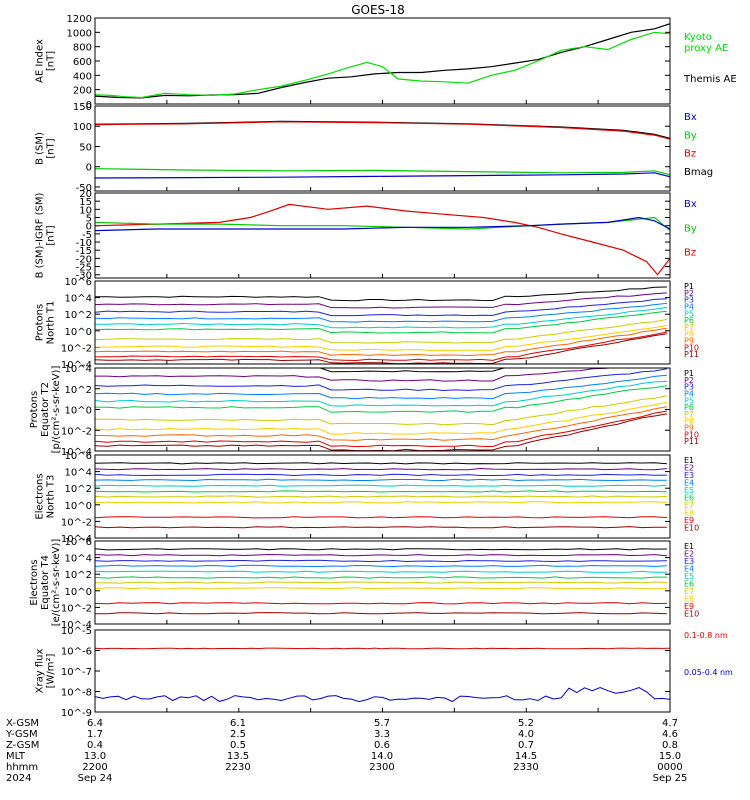 The height and width of the screenshot is (800, 750). I want to click on x-axis-value: 15.0, so click(670, 756).